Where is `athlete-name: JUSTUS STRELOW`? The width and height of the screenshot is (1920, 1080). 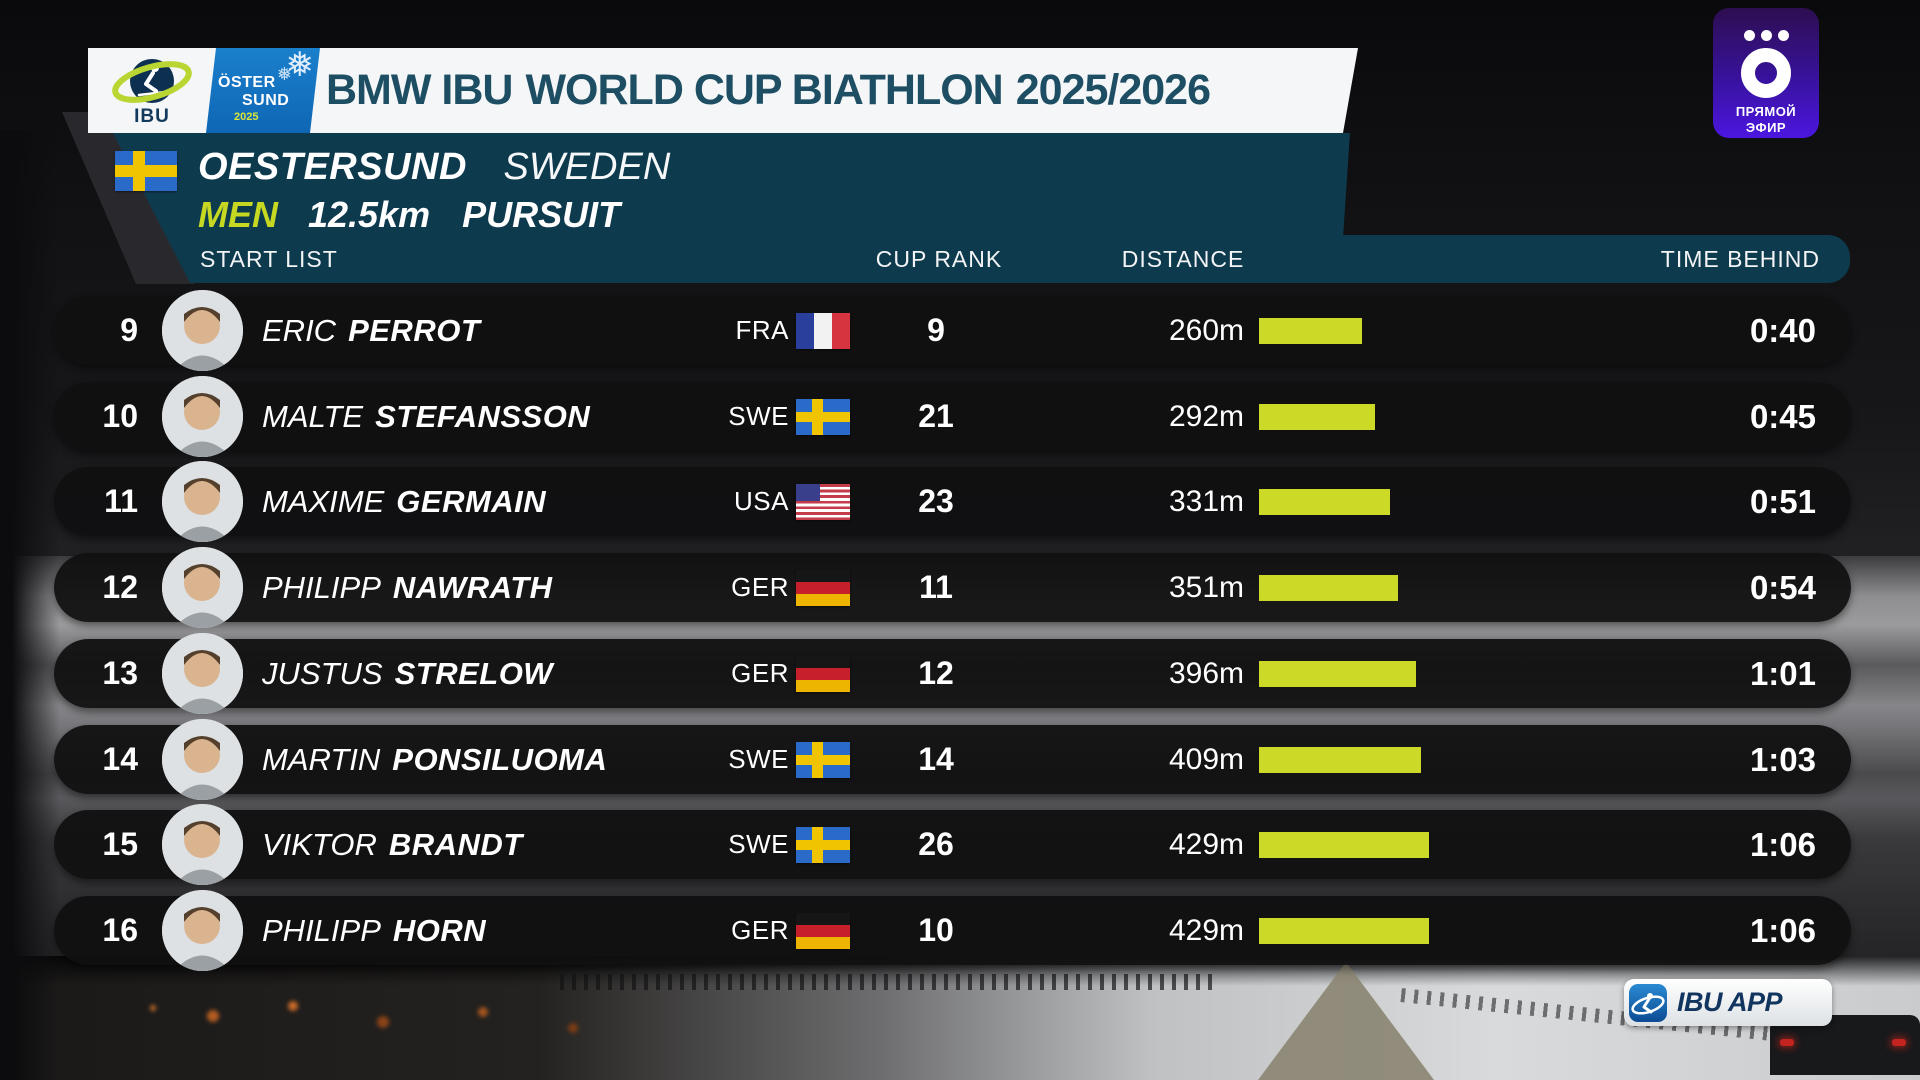
athlete-name: JUSTUS STRELOW is located at coordinates (407, 673).